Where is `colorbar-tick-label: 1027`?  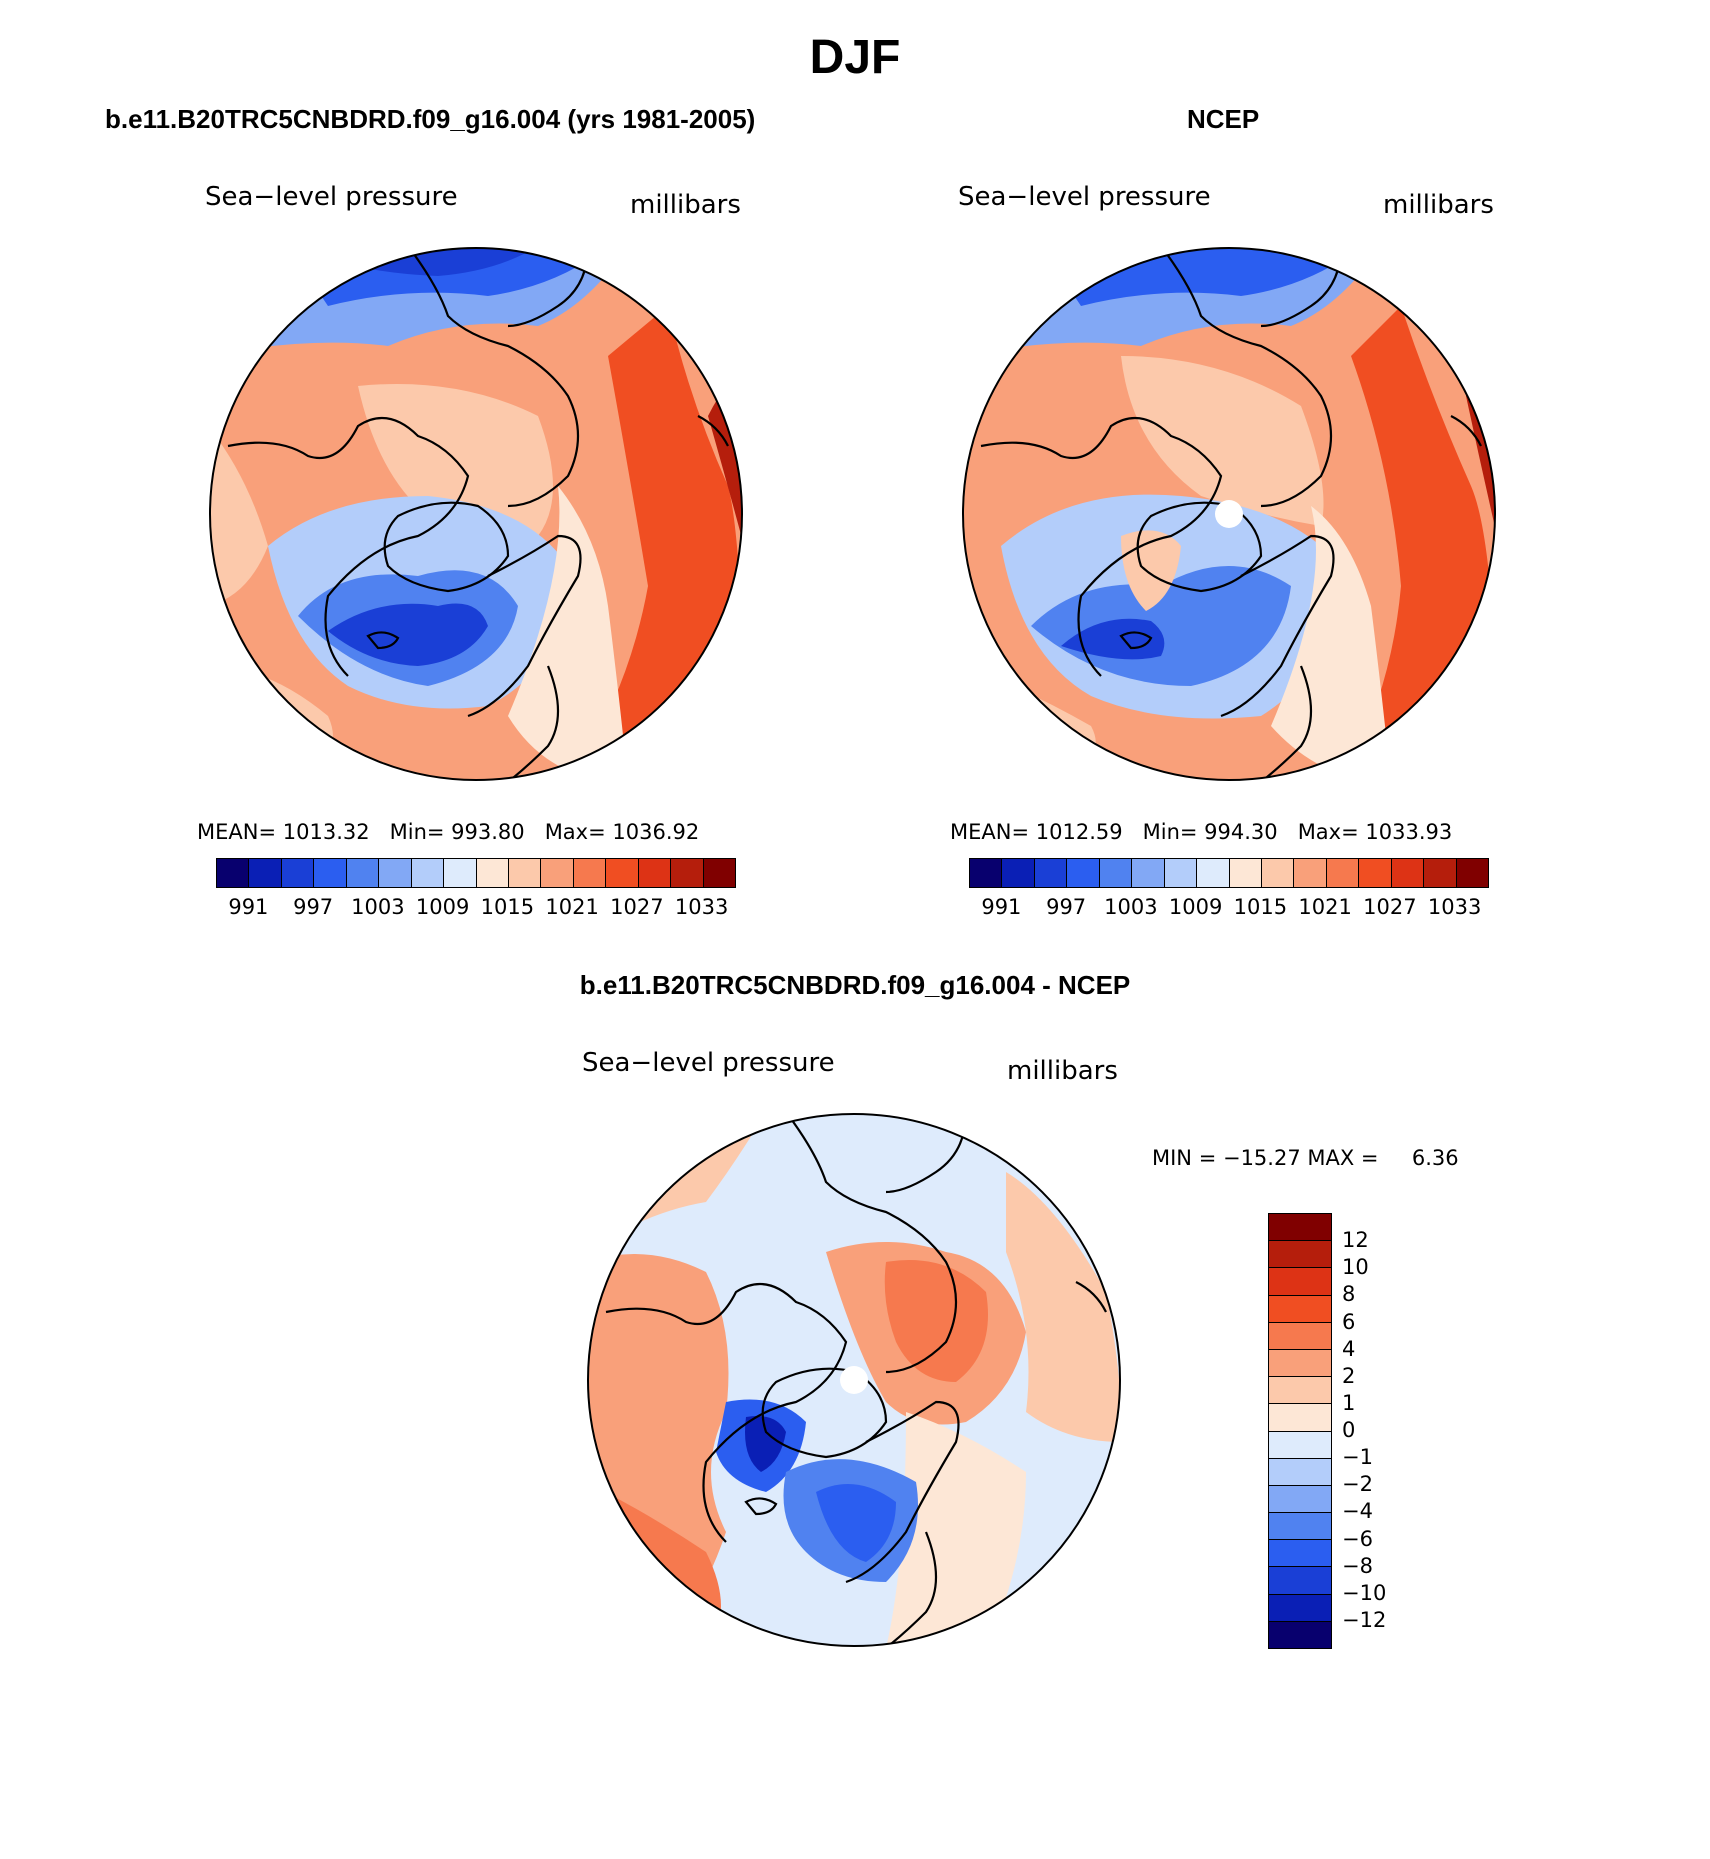
colorbar-tick-label: 1027 is located at coordinates (637, 907).